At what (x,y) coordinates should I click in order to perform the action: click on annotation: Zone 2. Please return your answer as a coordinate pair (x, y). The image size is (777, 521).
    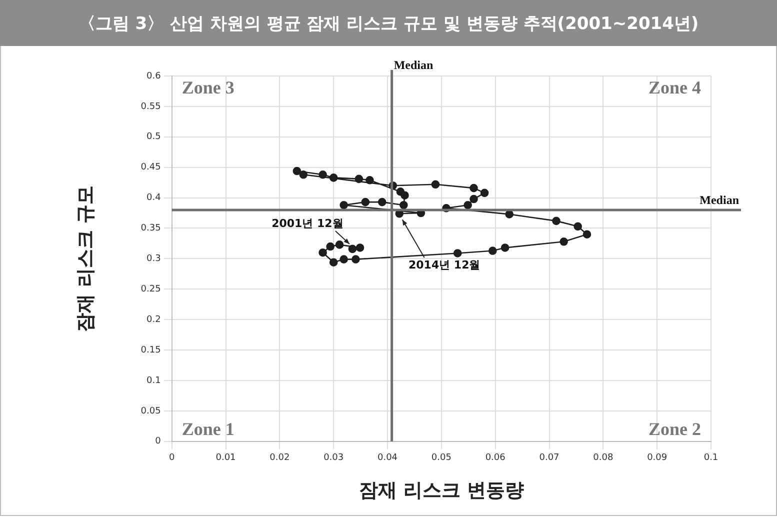
    Looking at the image, I should click on (674, 429).